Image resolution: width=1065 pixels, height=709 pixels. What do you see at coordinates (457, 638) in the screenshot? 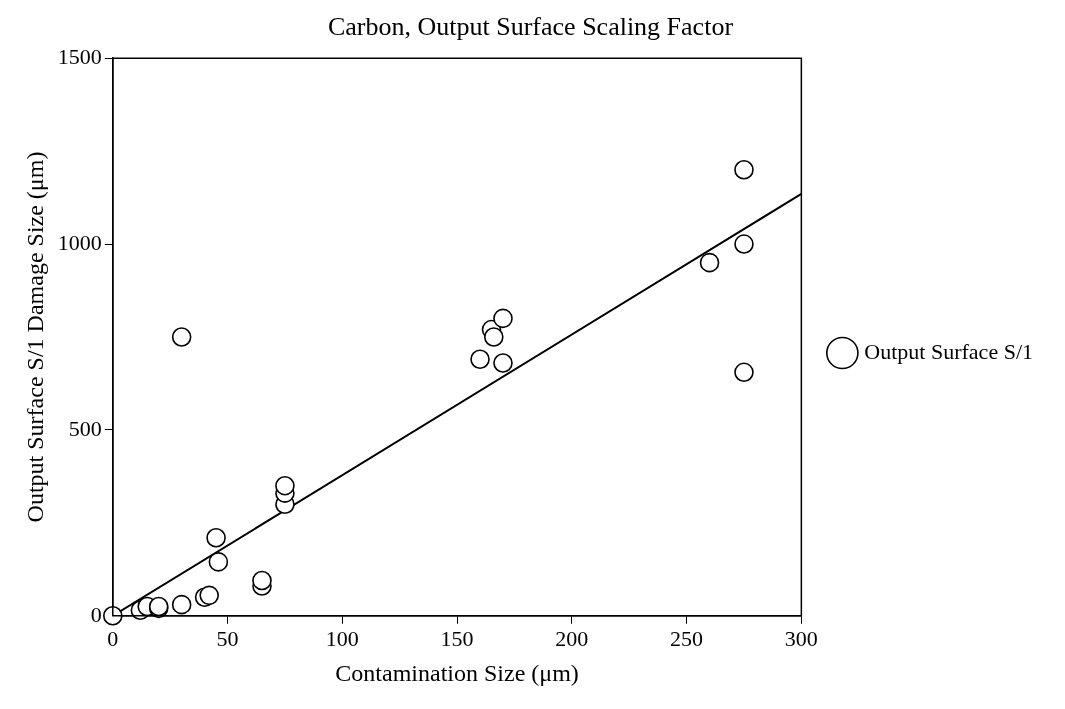
I see `x-tick-label: 150` at bounding box center [457, 638].